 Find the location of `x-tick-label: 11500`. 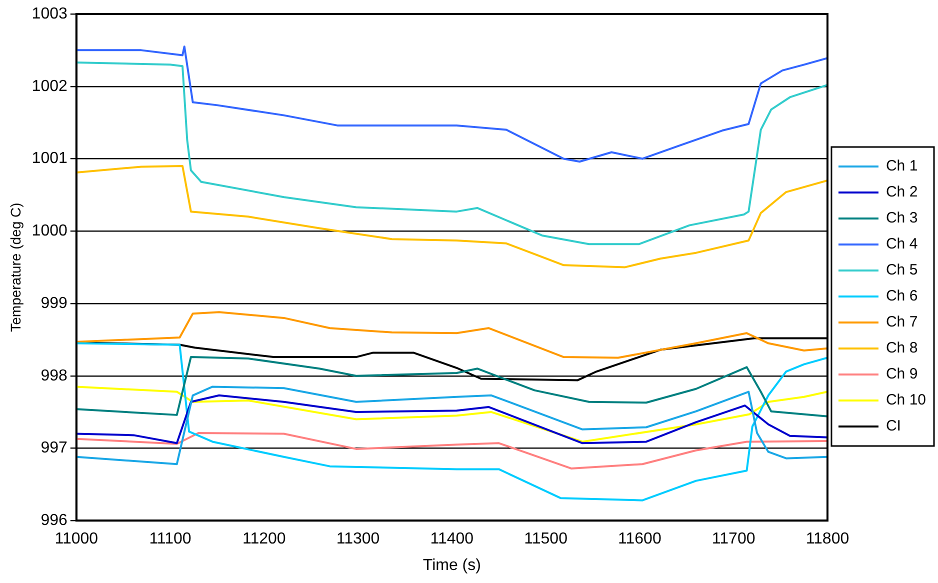

x-tick-label: 11500 is located at coordinates (546, 539).